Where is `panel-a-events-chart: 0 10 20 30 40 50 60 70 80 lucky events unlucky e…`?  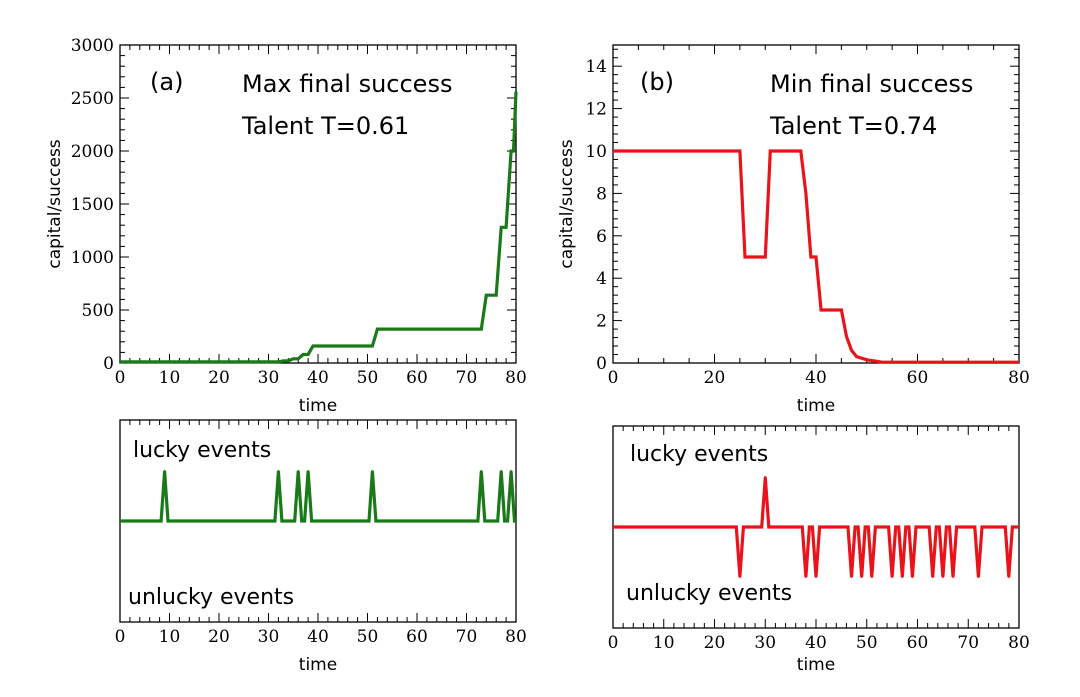
panel-a-events-chart: 0 10 20 30 40 50 60 70 80 lucky events unlucky e… is located at coordinates (321, 547).